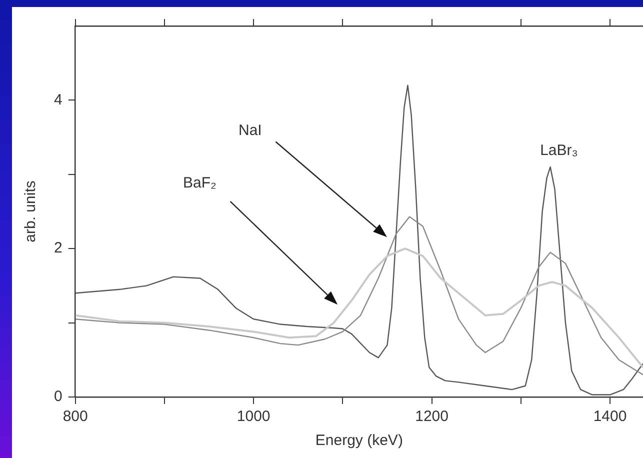  I want to click on x-tick-label: 1200, so click(431, 417).